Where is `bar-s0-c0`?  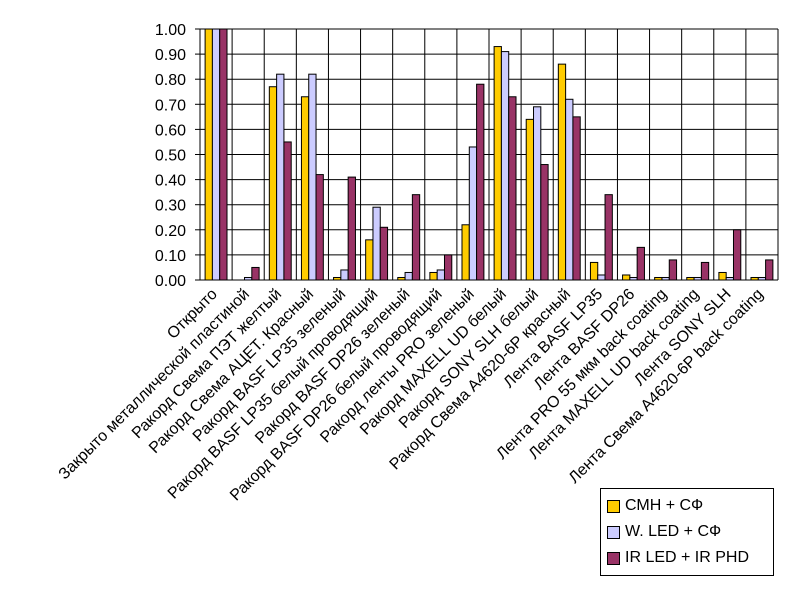 bar-s0-c0 is located at coordinates (208, 154).